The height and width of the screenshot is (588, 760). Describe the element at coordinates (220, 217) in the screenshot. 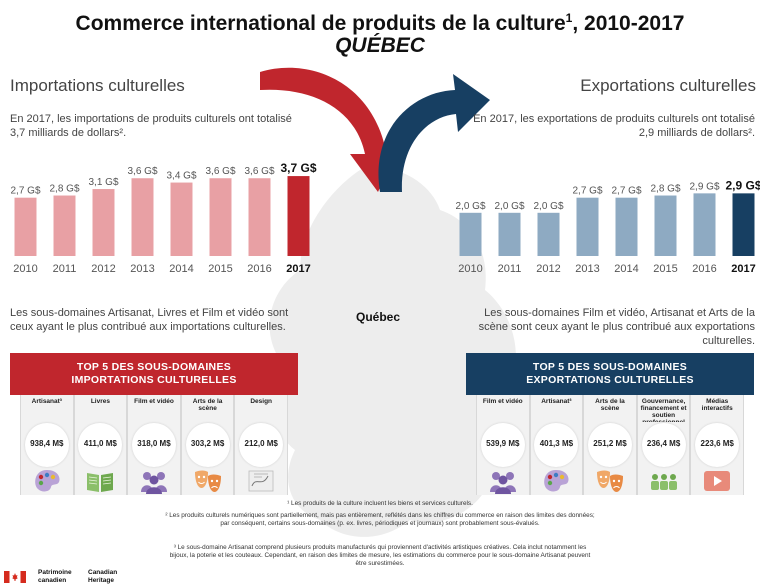

I see `imports-bar-2015` at that location.